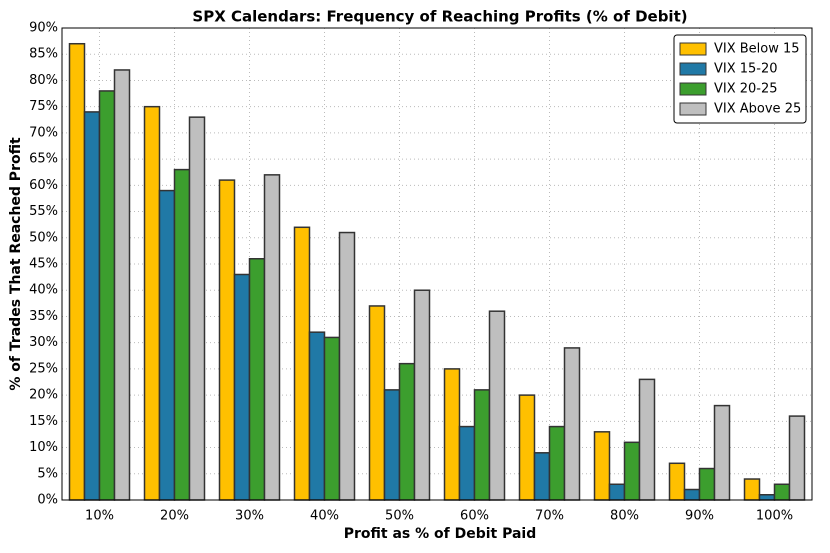 This screenshot has height=553, width=830. I want to click on y-tick-label: 60%, so click(43, 185).